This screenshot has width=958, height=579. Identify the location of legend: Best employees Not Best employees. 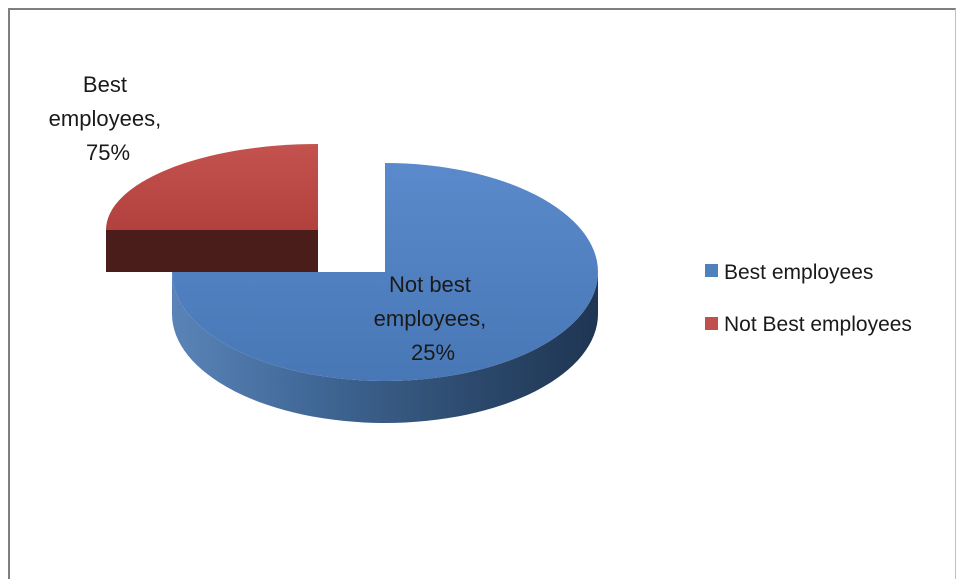
(808, 298).